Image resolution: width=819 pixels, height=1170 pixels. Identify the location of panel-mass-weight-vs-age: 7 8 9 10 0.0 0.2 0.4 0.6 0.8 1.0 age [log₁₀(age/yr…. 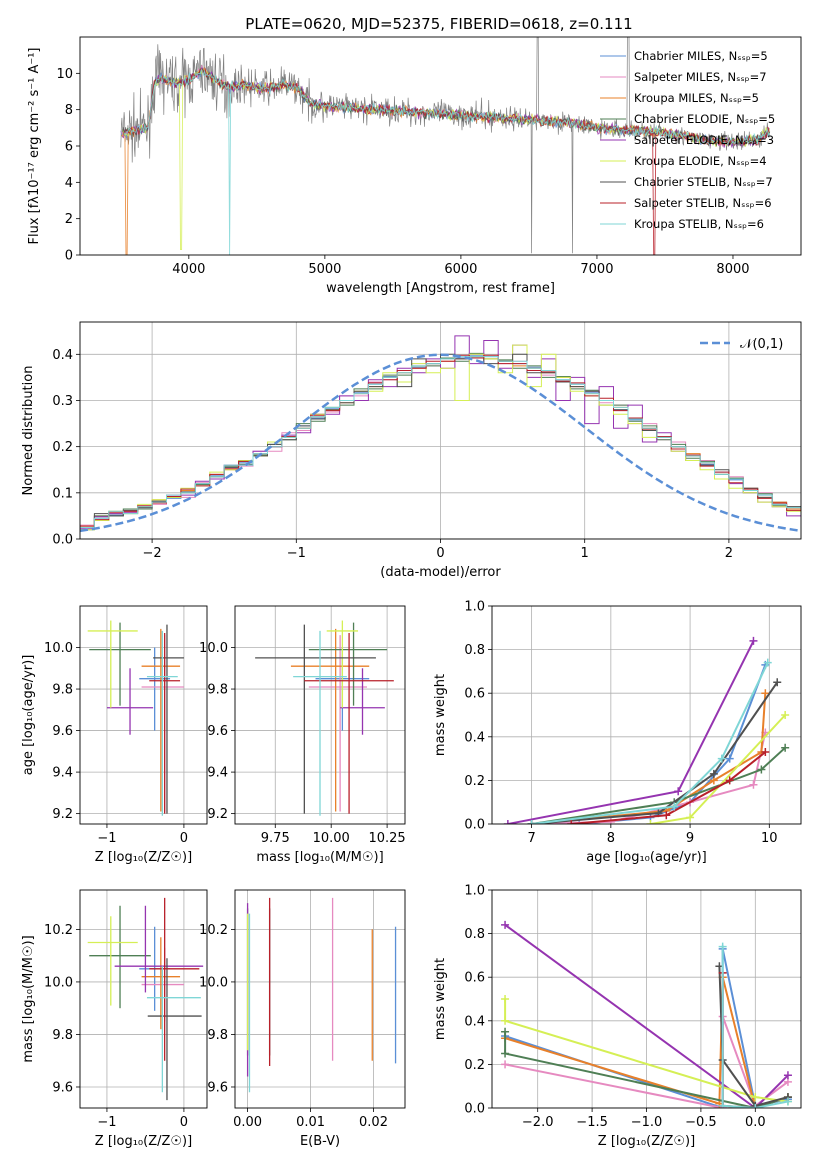
(617, 732).